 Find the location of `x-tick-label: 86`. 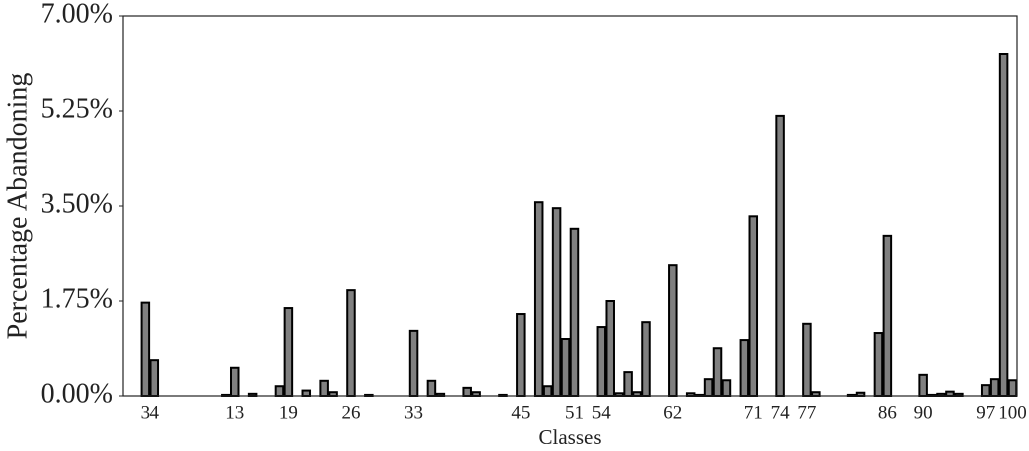

x-tick-label: 86 is located at coordinates (887, 412).